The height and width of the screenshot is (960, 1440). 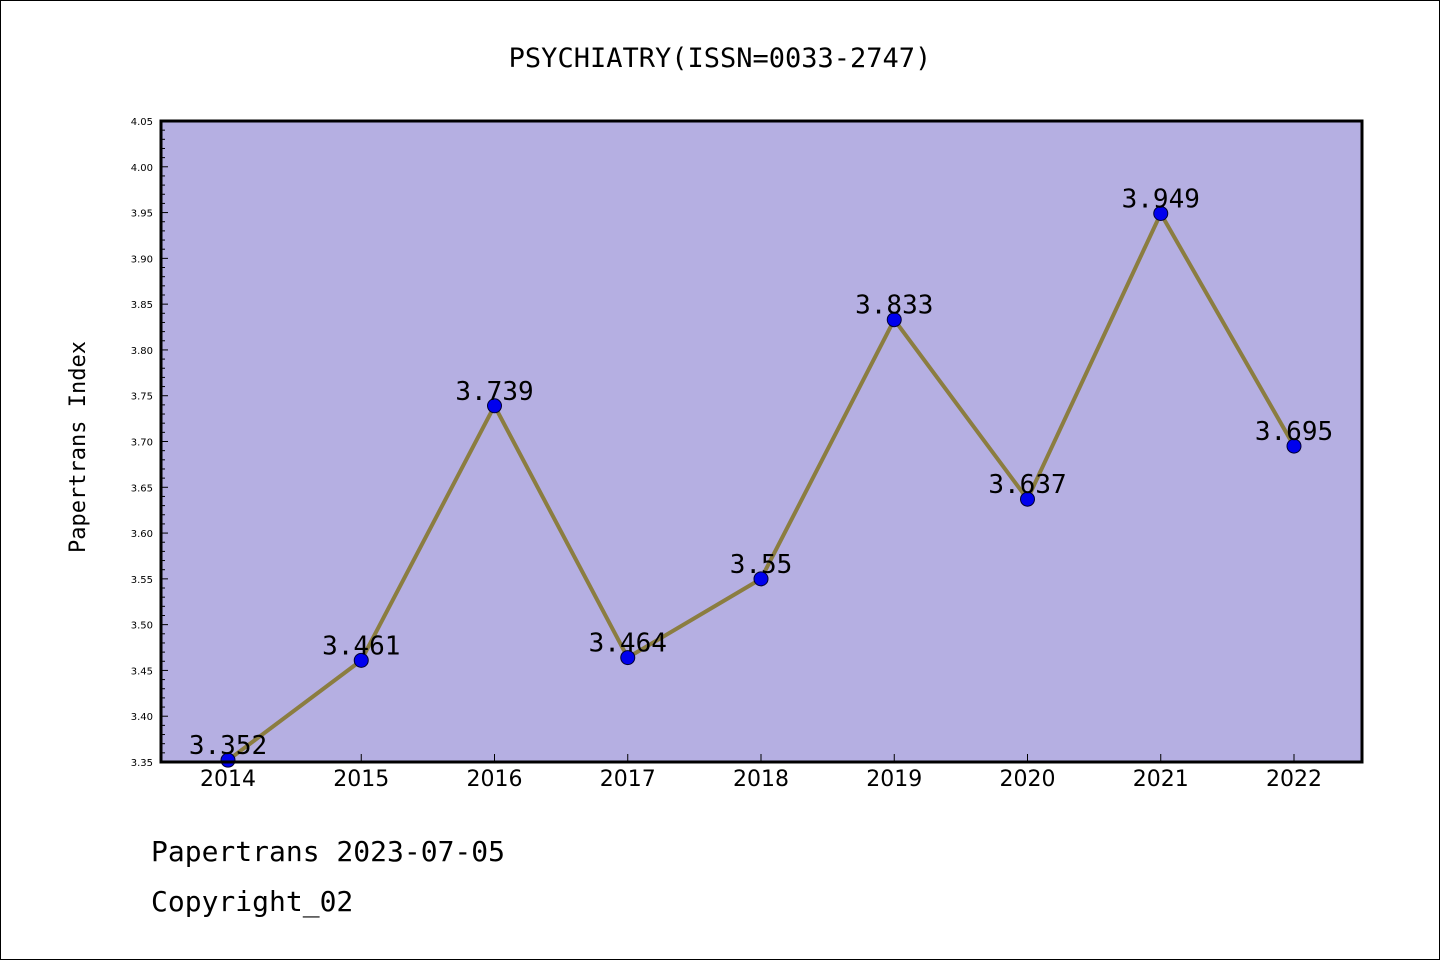 I want to click on footer-copyright: Copyright_02, so click(x=252, y=901).